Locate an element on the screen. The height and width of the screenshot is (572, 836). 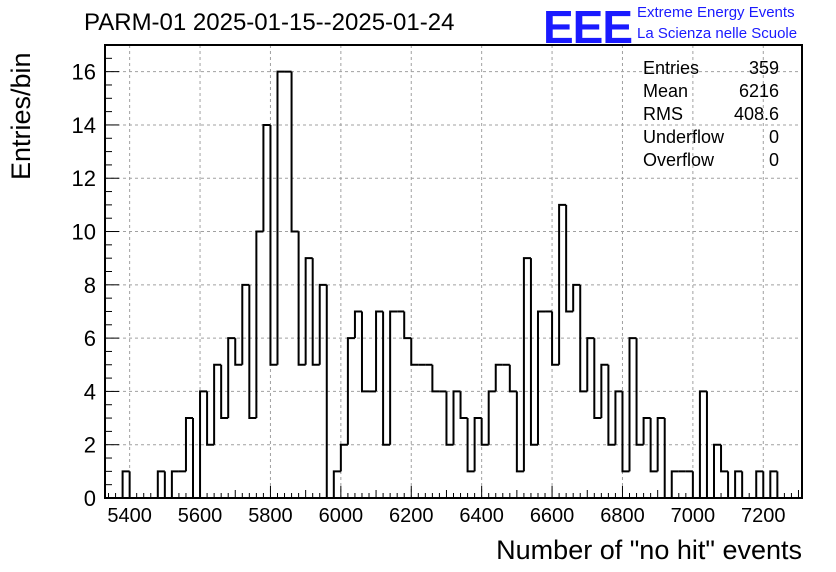
x-tick-label: 5400 is located at coordinates (129, 516).